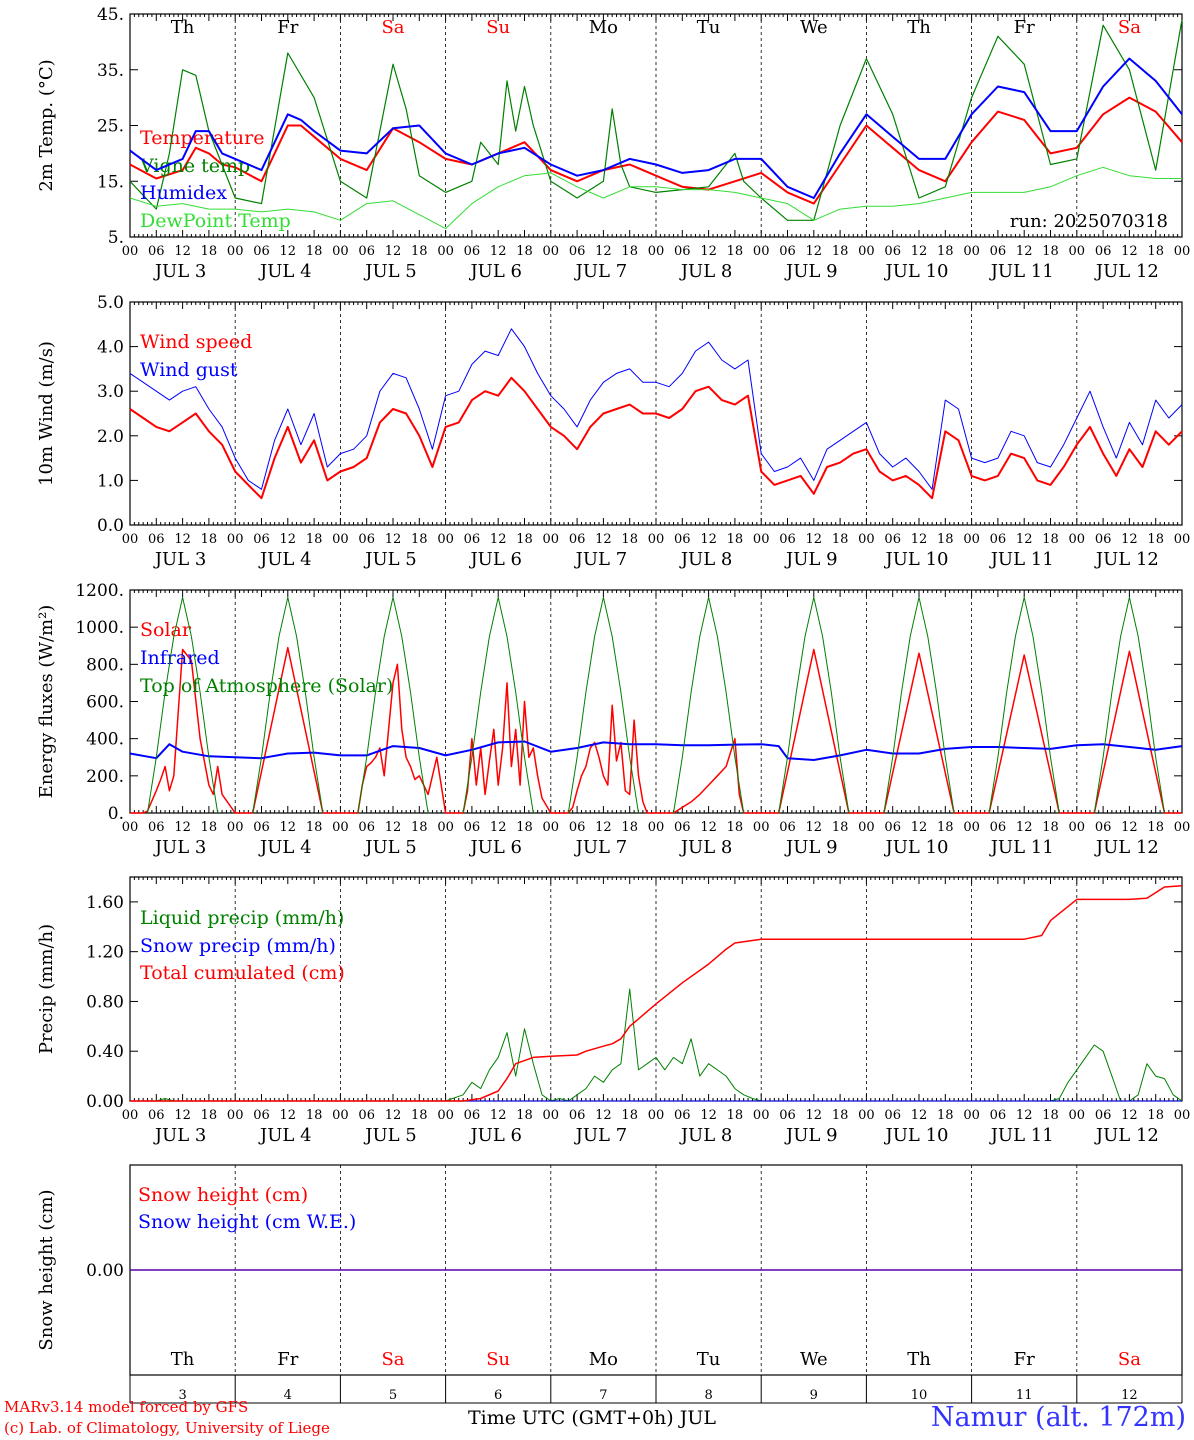 Image resolution: width=1194 pixels, height=1440 pixels. What do you see at coordinates (105, 1052) in the screenshot?
I see `y-tick-label: 0.40` at bounding box center [105, 1052].